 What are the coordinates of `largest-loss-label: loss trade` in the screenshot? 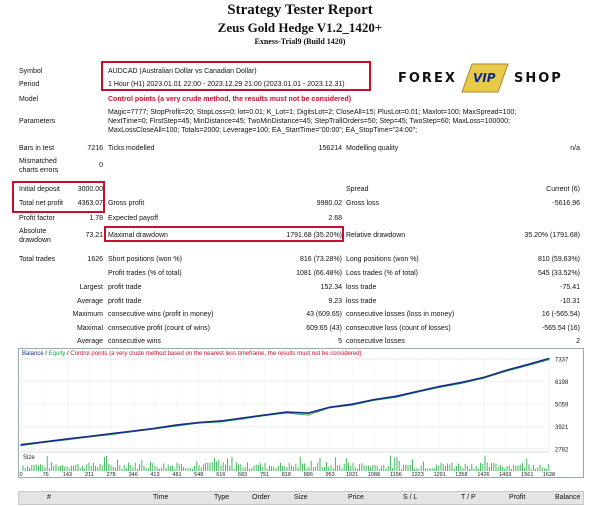 It's located at (361, 287).